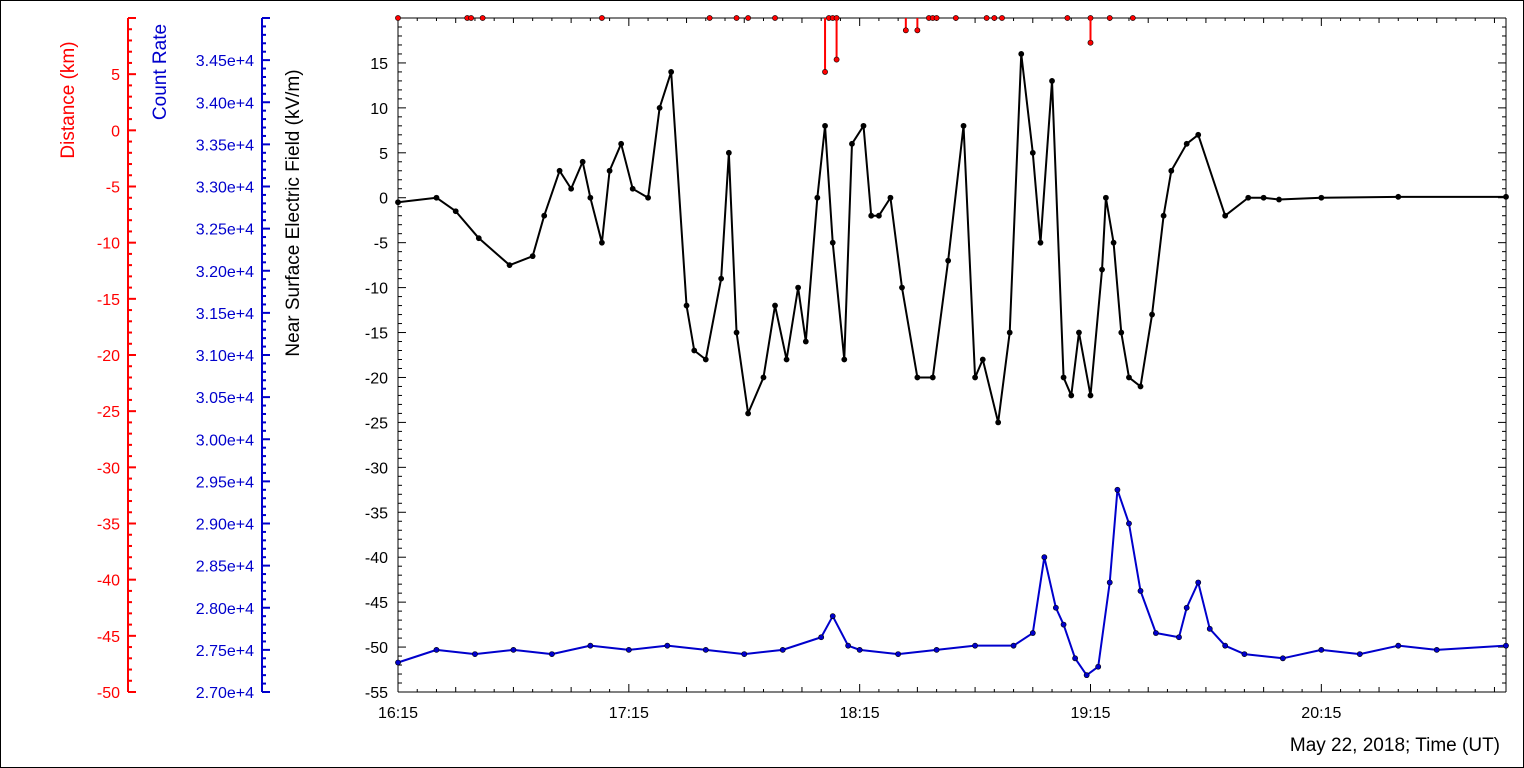  I want to click on count-rate-tick-label: 2.70e+4, so click(225, 693).